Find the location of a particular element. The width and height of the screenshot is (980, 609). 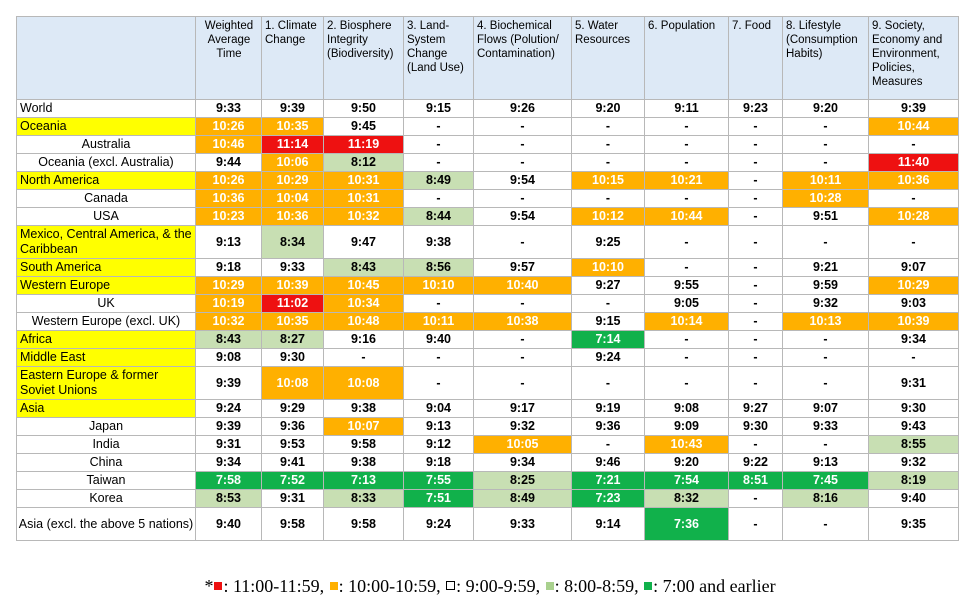

table-cell: 10:04 is located at coordinates (292, 198).